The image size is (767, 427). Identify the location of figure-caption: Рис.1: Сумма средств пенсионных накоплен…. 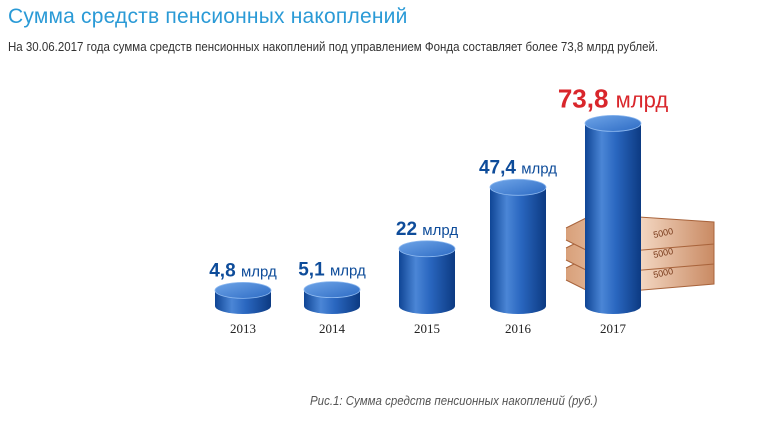
(454, 401).